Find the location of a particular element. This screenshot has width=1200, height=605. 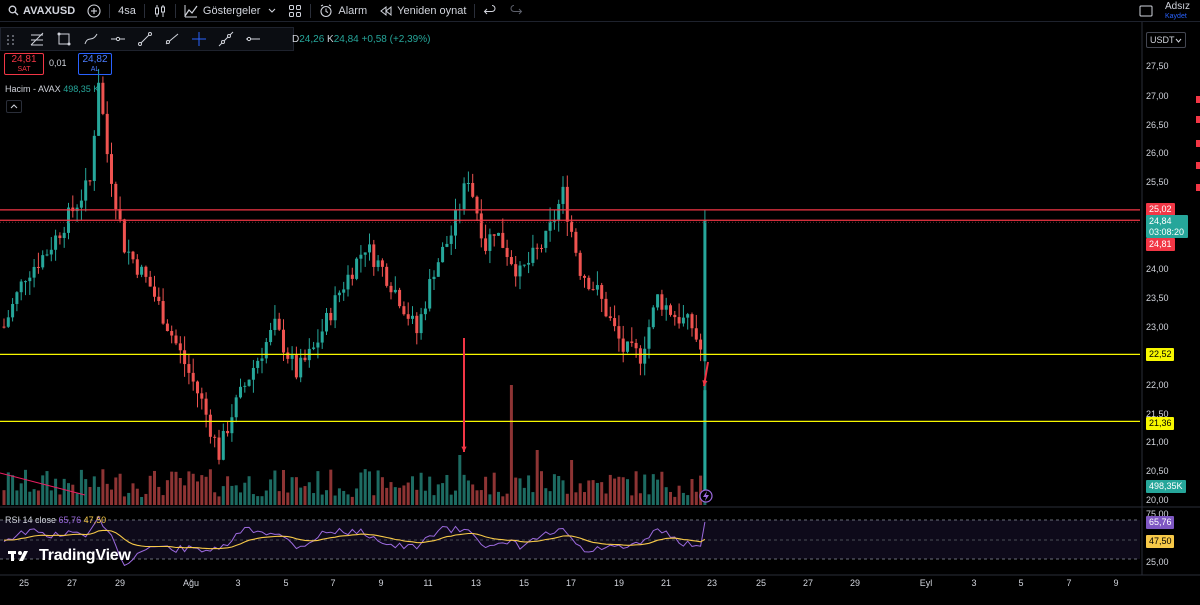

replay-label: Yeniden oynat is located at coordinates (432, 10).